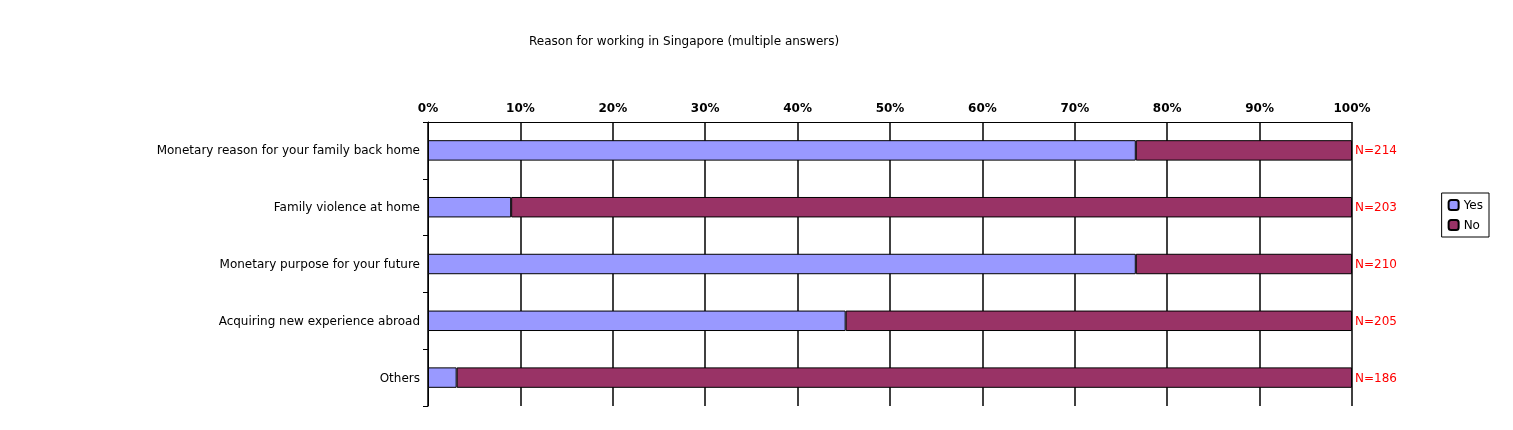 This screenshot has width=1513, height=430. Describe the element at coordinates (319, 320) in the screenshot. I see `y-tick-label: Acquiring new experience abroad` at that location.